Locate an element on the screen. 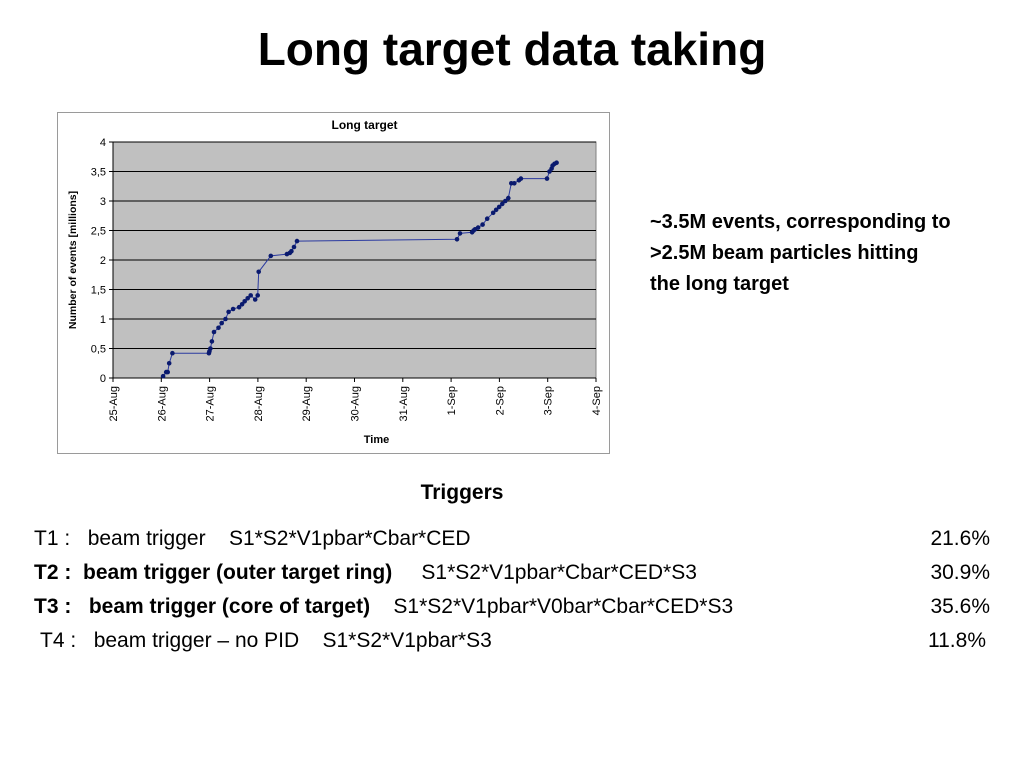  note-line: the long target is located at coordinates (719, 284).